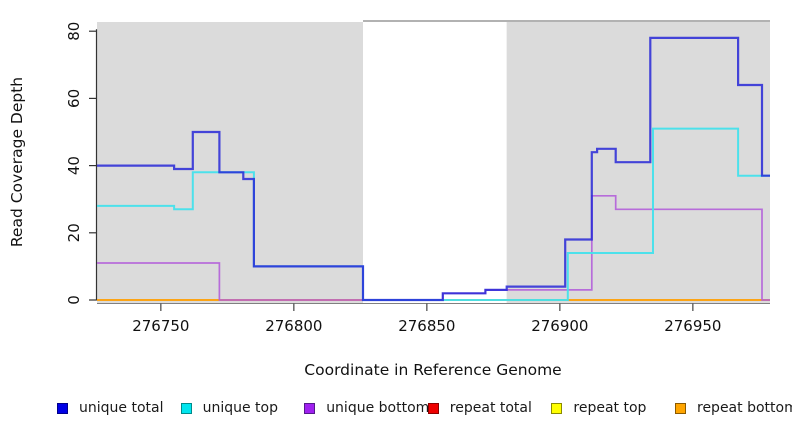 The width and height of the screenshot is (792, 432). Describe the element at coordinates (293, 326) in the screenshot. I see `x-tick-label: 276800` at that location.